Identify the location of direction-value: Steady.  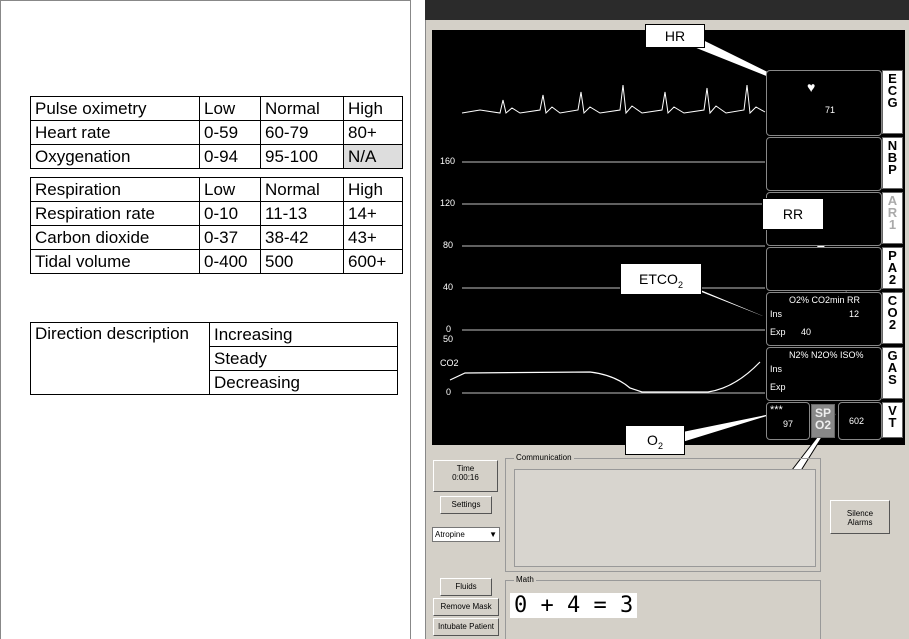
(303, 358).